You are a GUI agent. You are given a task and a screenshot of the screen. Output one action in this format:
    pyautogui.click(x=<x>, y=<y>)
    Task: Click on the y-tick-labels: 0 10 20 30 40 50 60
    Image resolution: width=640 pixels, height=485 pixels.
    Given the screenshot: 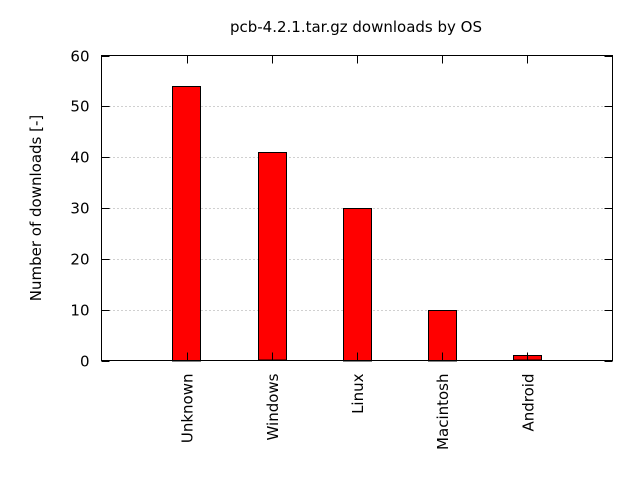 What is the action you would take?
    pyautogui.click(x=79, y=209)
    